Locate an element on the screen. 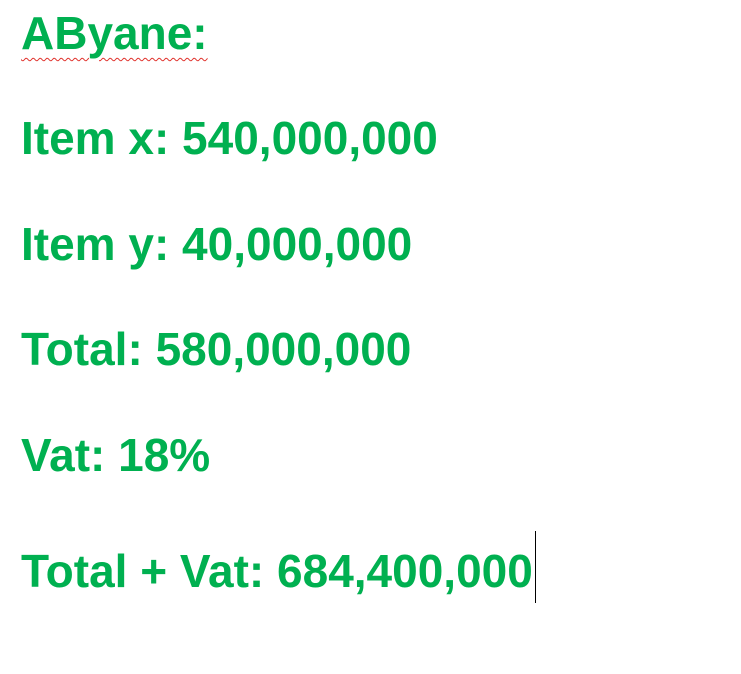 The image size is (741, 674). spellcheck-flagged-word: AByane: is located at coordinates (114, 33).